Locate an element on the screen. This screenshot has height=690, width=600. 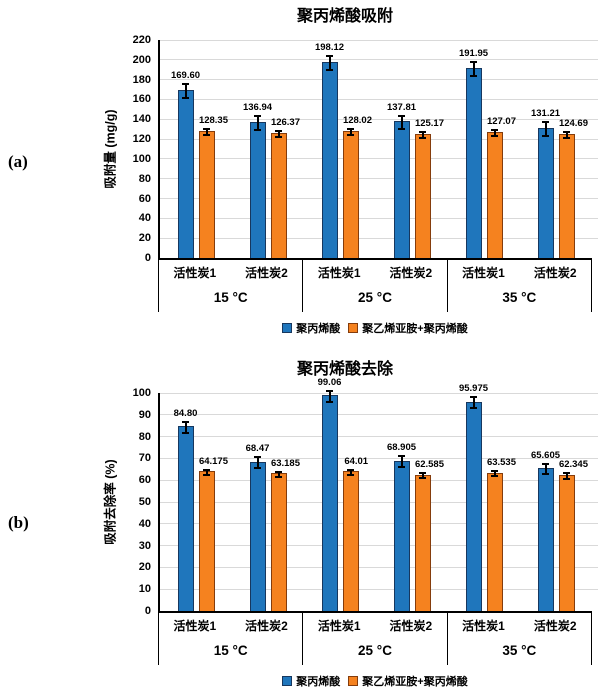
bar-cell: 131.21 124.69 is located at coordinates (556, 149).